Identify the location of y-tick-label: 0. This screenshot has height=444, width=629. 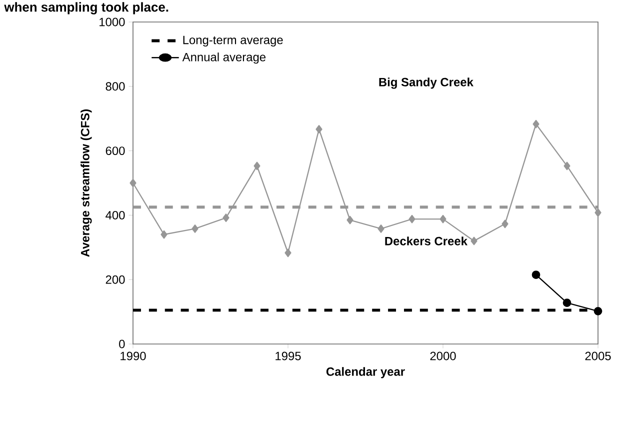
(122, 344).